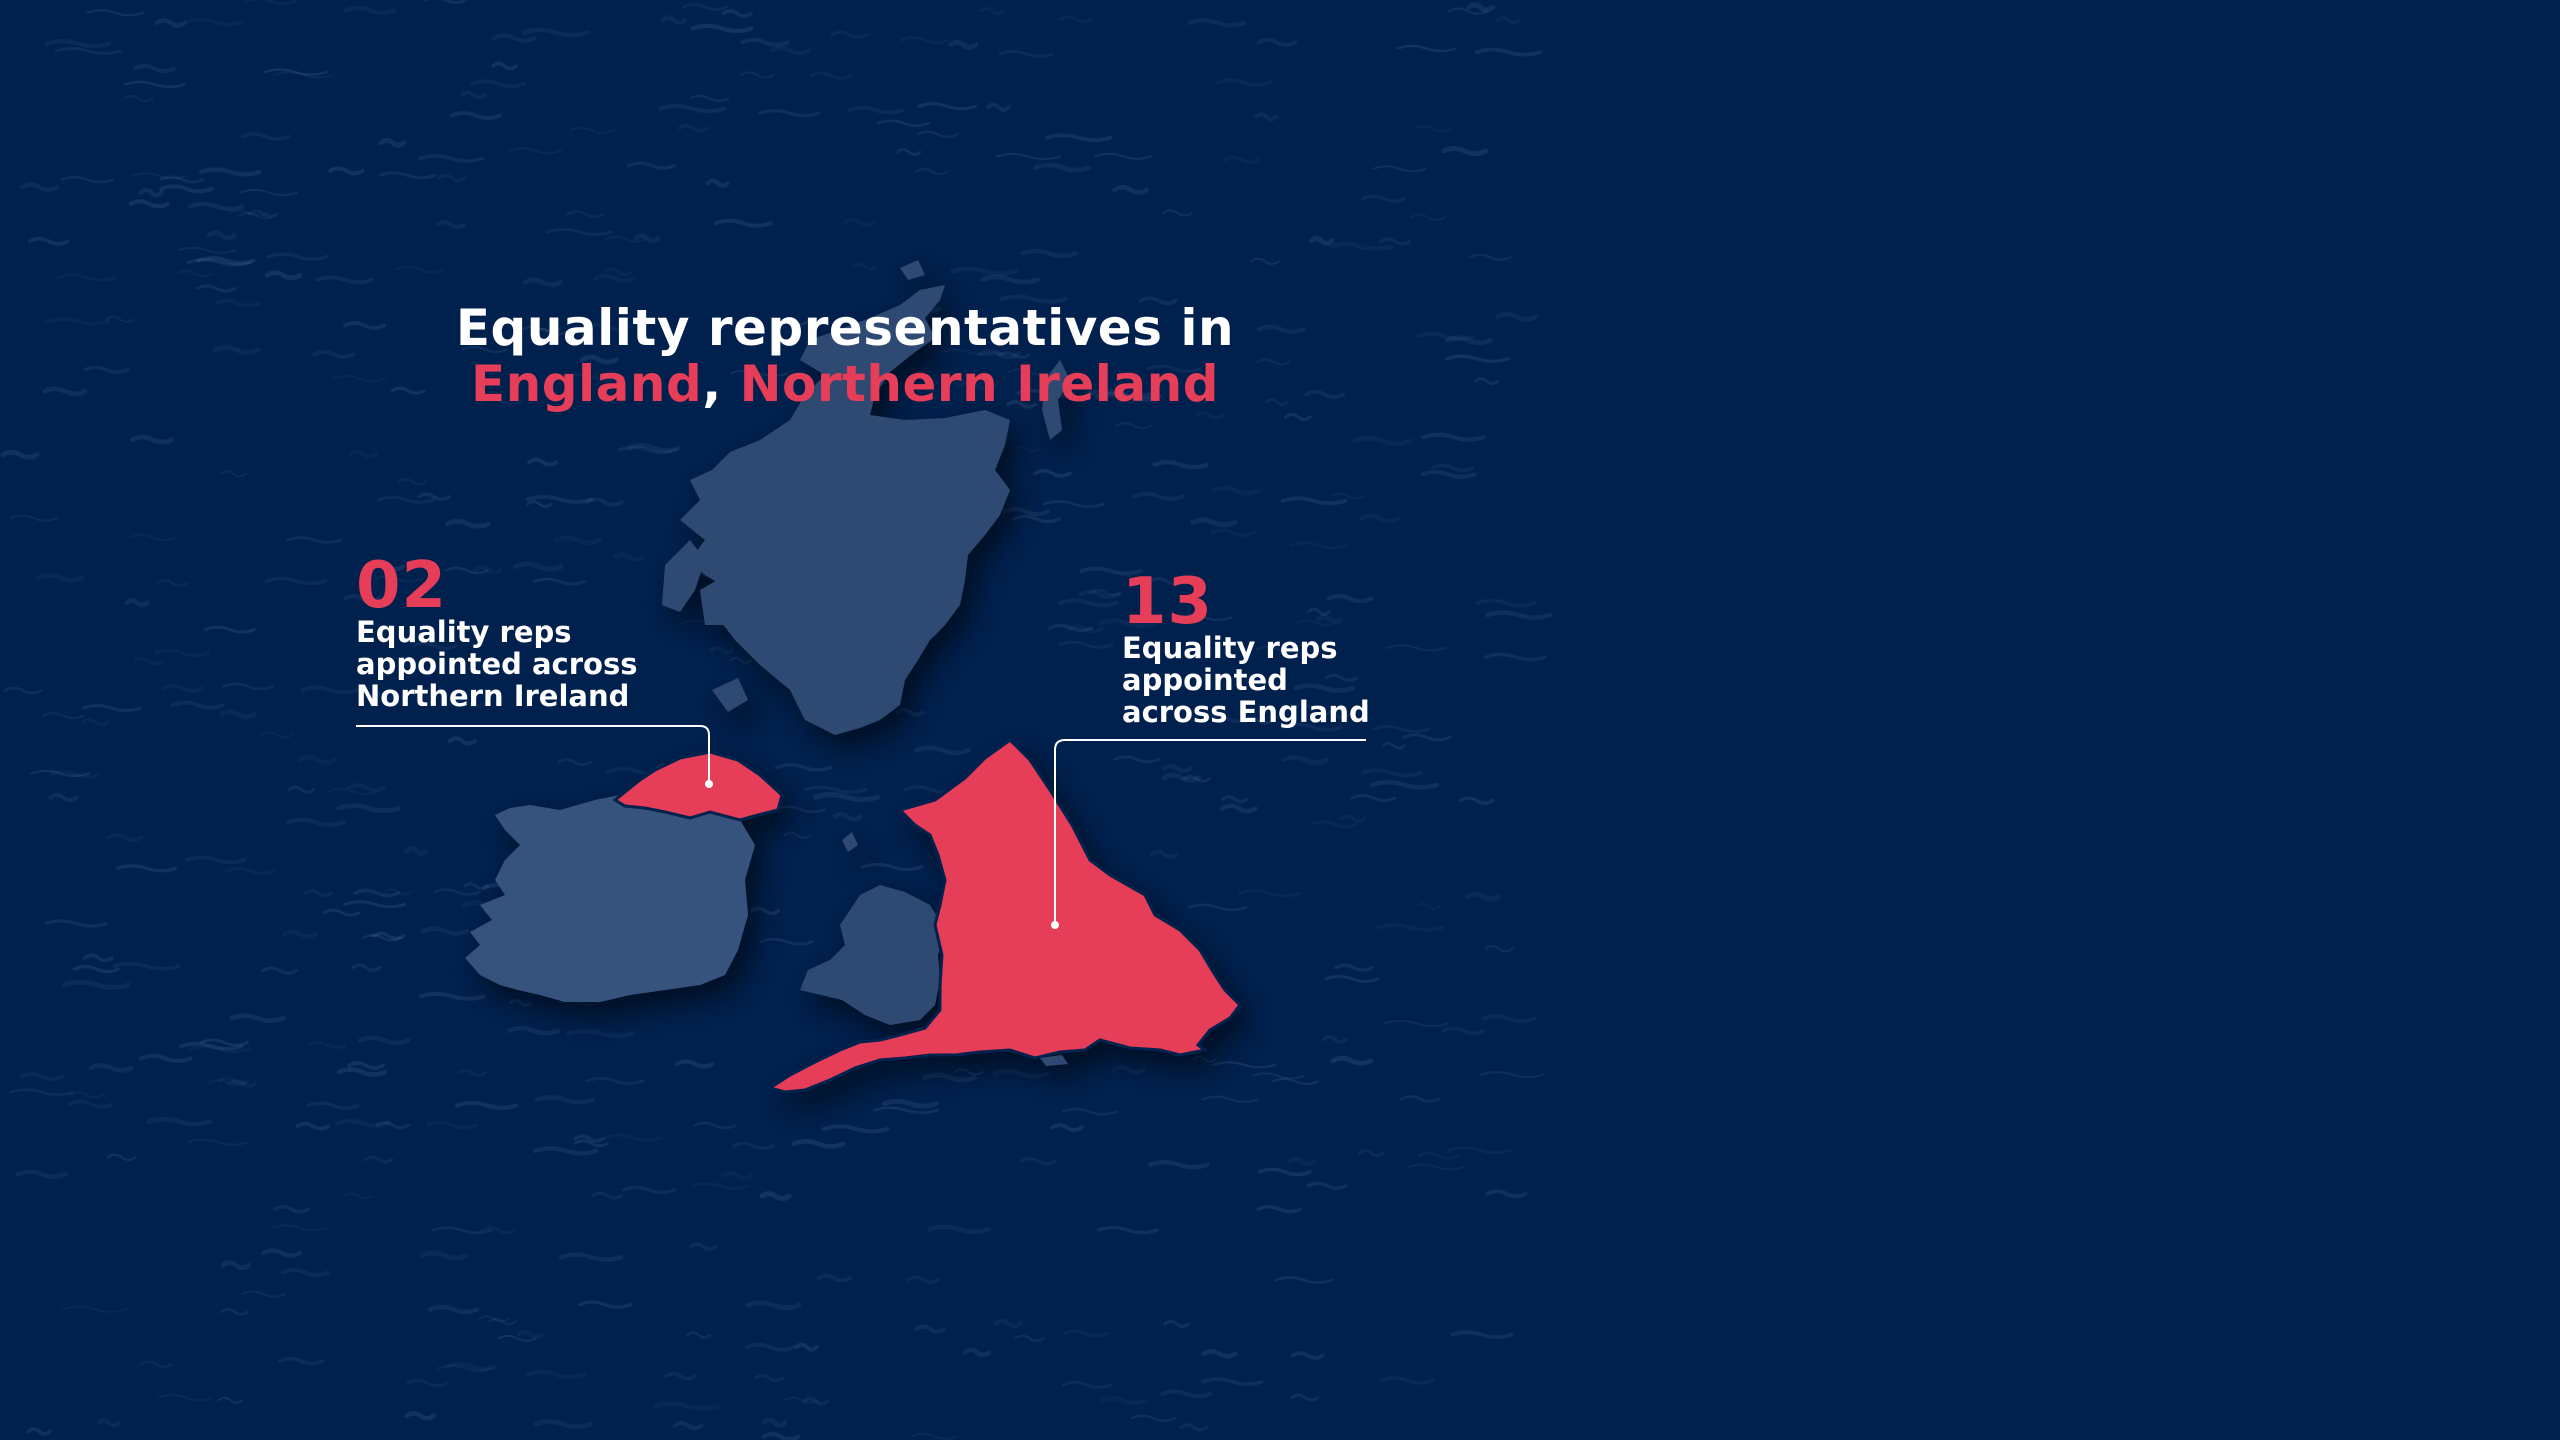  Describe the element at coordinates (533, 754) in the screenshot. I see `leader-line-northern-ireland` at that location.